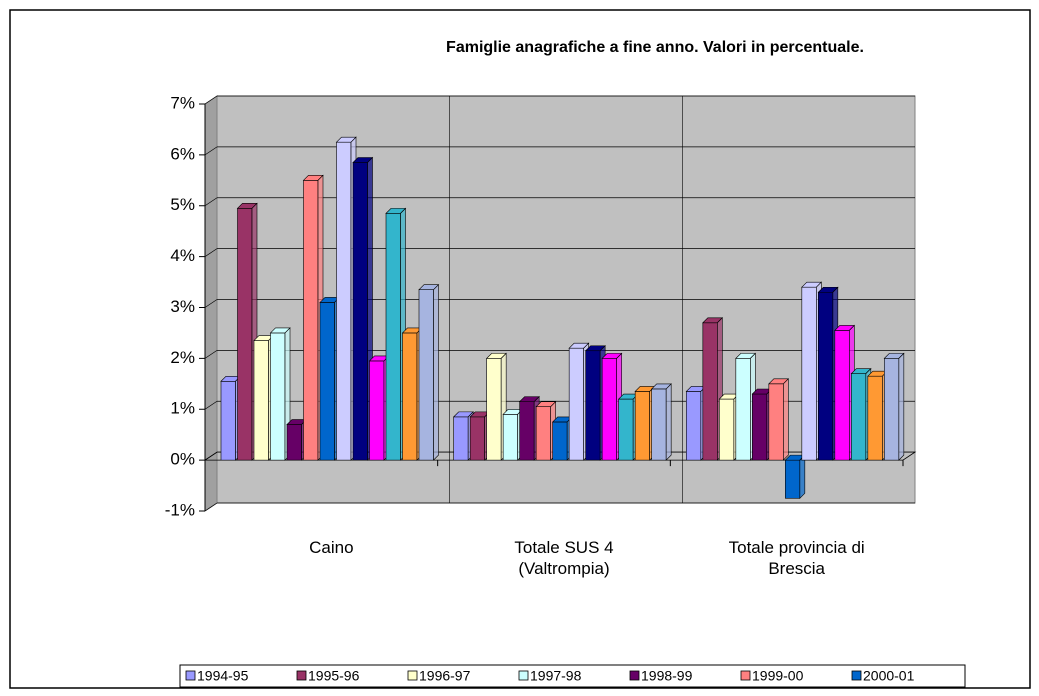 The height and width of the screenshot is (696, 1039). I want to click on y-tick-label: 1%, so click(182, 408).